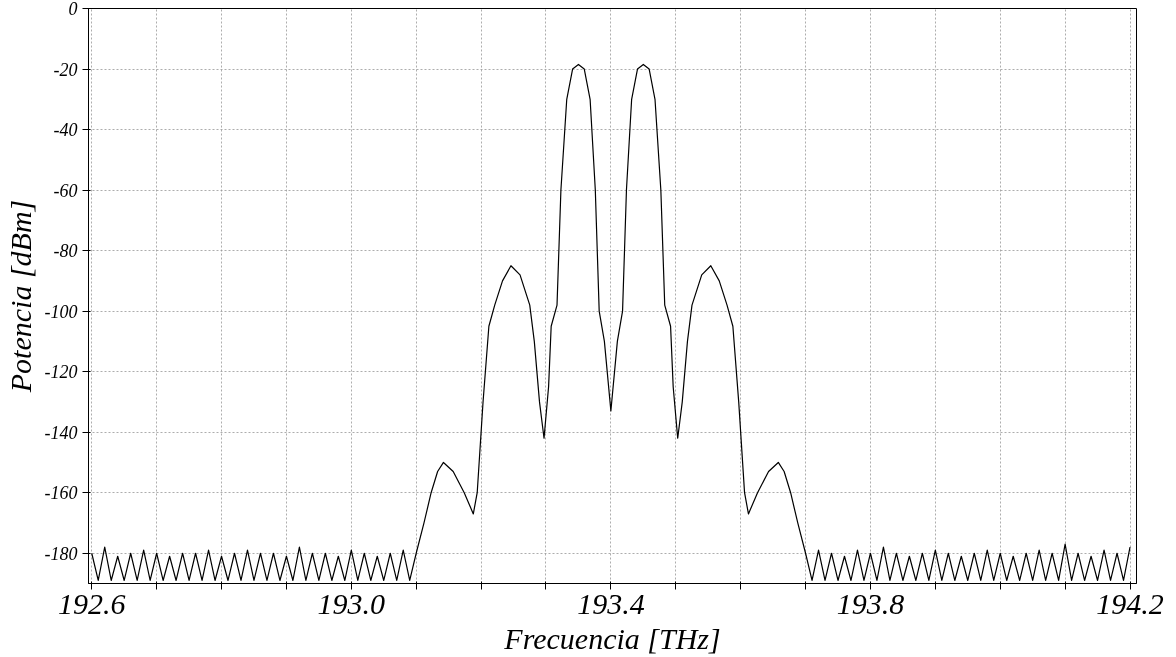 The image size is (1176, 657). I want to click on x-axis-title: Frecuencia [THz], so click(612, 638).